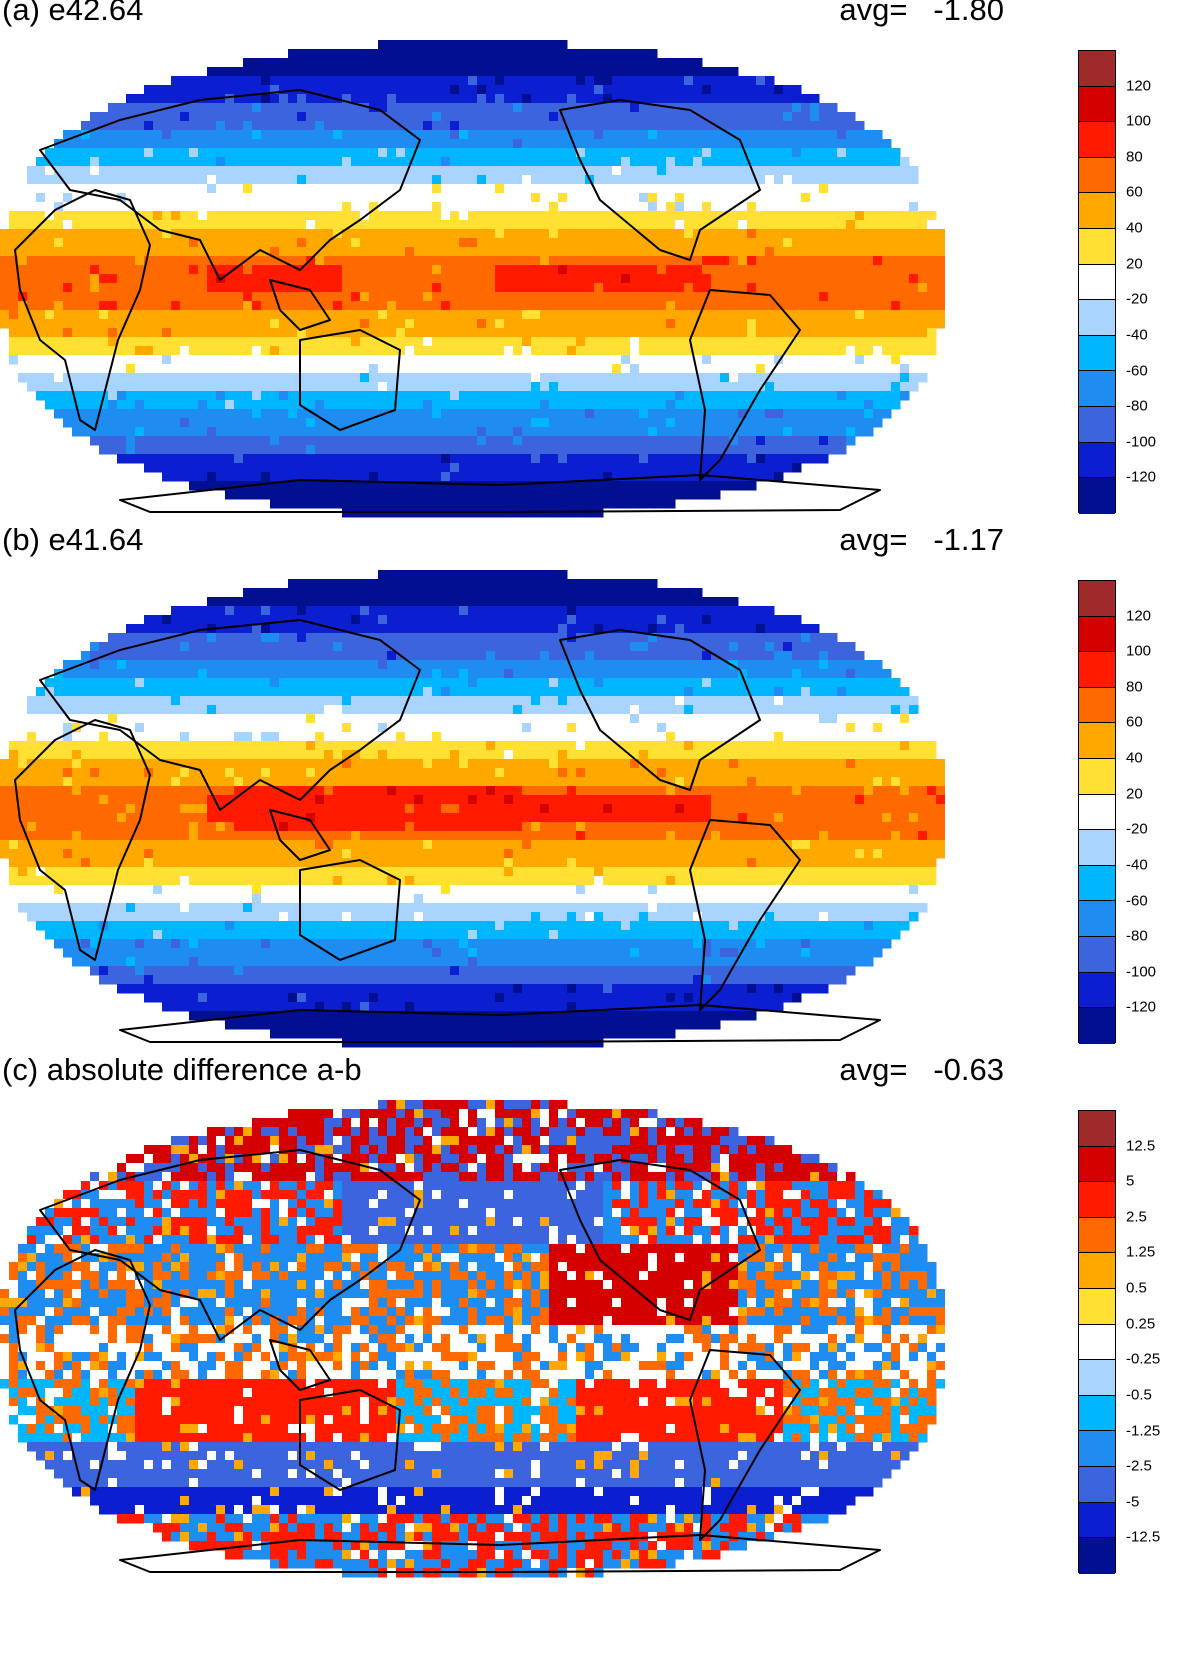  What do you see at coordinates (73, 13) in the screenshot?
I see `panel-title: (a) e42.64` at bounding box center [73, 13].